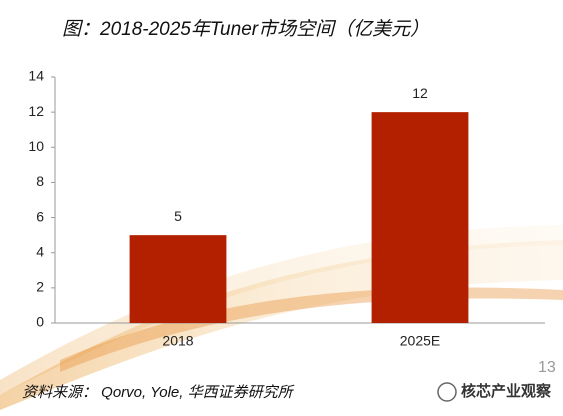 The image size is (563, 416). Describe the element at coordinates (40, 216) in the screenshot. I see `y-tick-label: 6` at that location.